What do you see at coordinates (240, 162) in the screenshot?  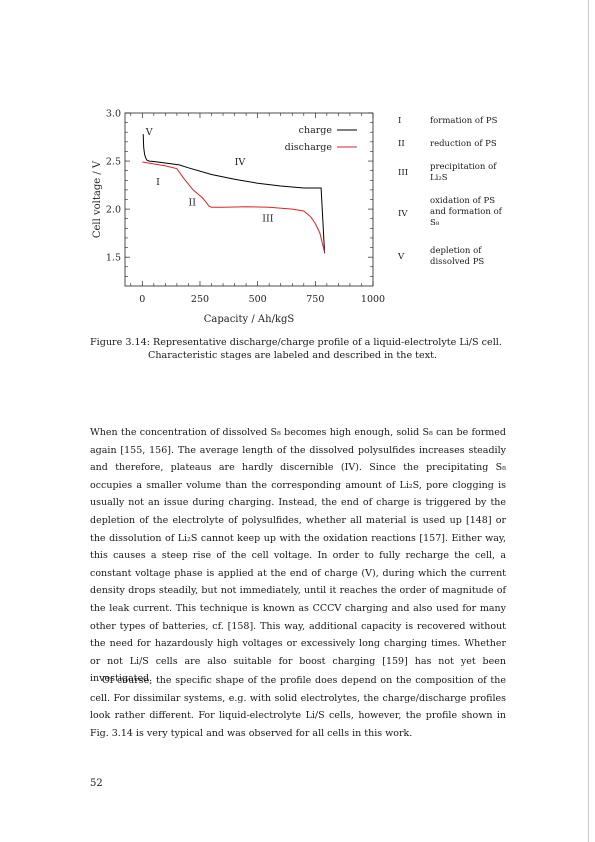 I see `stage-annotation: IV` at bounding box center [240, 162].